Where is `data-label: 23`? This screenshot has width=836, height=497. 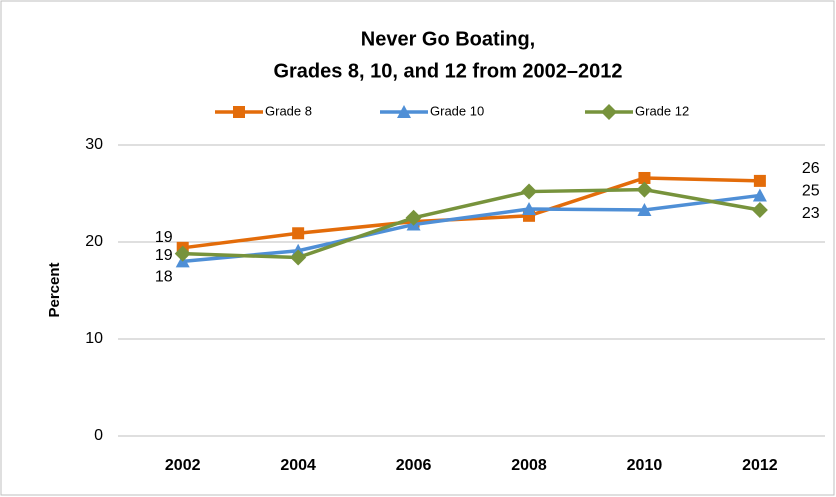
data-label: 23 is located at coordinates (811, 213).